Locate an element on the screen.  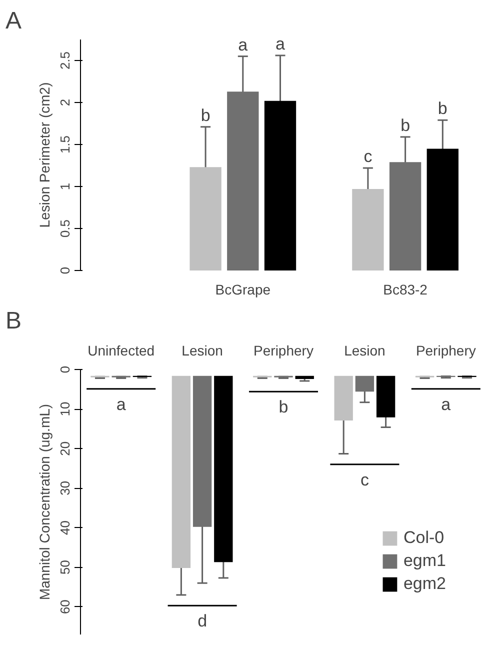
y-tick-label: 30 is located at coordinates (65, 488).